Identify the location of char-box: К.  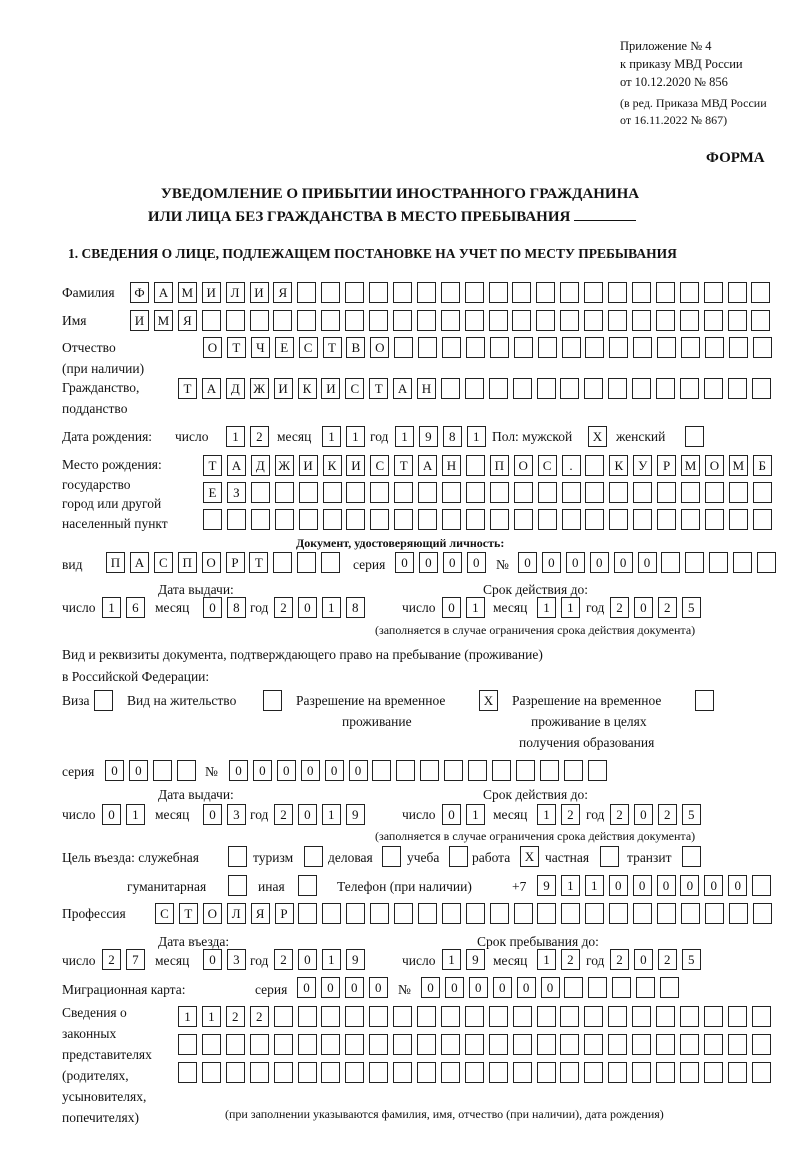
(332, 465).